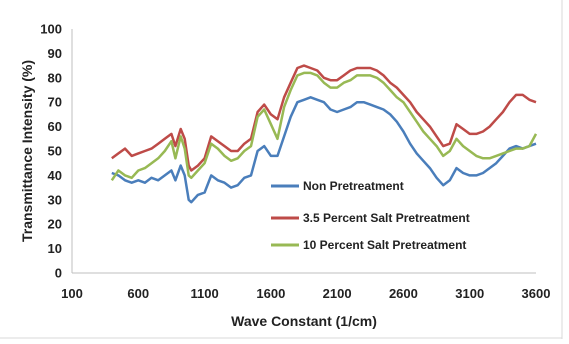 The height and width of the screenshot is (344, 569). Describe the element at coordinates (138, 293) in the screenshot. I see `x-tick-label: 600` at that location.